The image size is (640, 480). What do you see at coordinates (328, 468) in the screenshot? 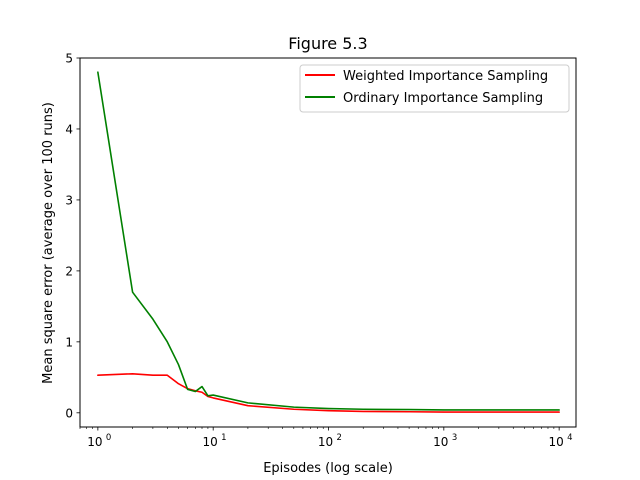
I see `x-axis-label: Episodes (log scale)` at bounding box center [328, 468].